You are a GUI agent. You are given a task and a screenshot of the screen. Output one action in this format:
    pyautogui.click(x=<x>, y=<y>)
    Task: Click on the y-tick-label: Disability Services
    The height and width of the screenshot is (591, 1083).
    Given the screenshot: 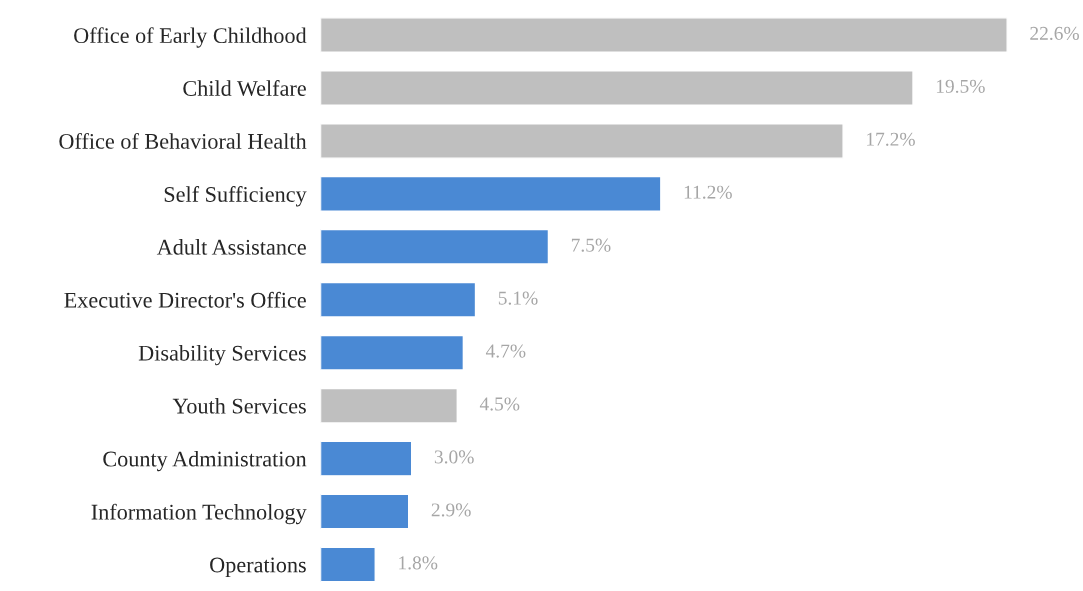 What is the action you would take?
    pyautogui.click(x=222, y=355)
    